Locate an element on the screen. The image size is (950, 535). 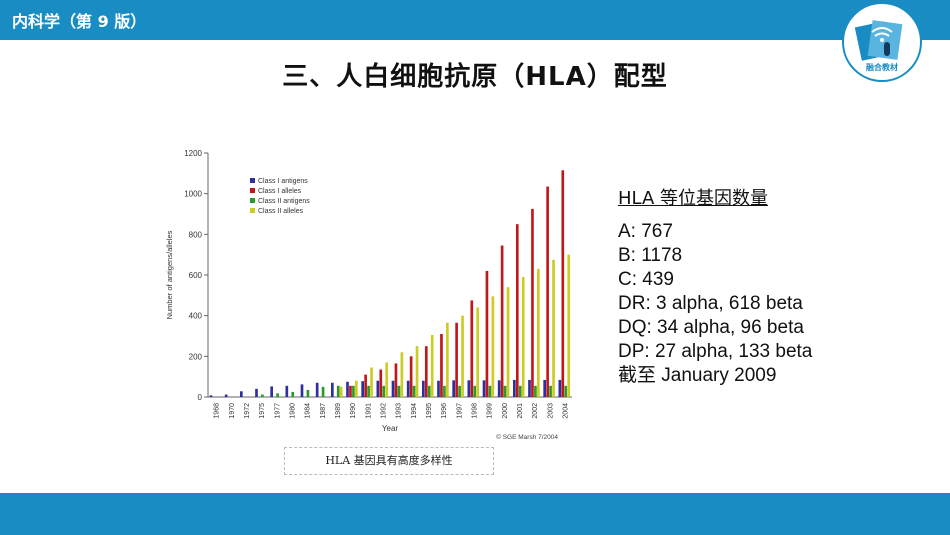
x-tick-label: 2002 is located at coordinates (535, 411).